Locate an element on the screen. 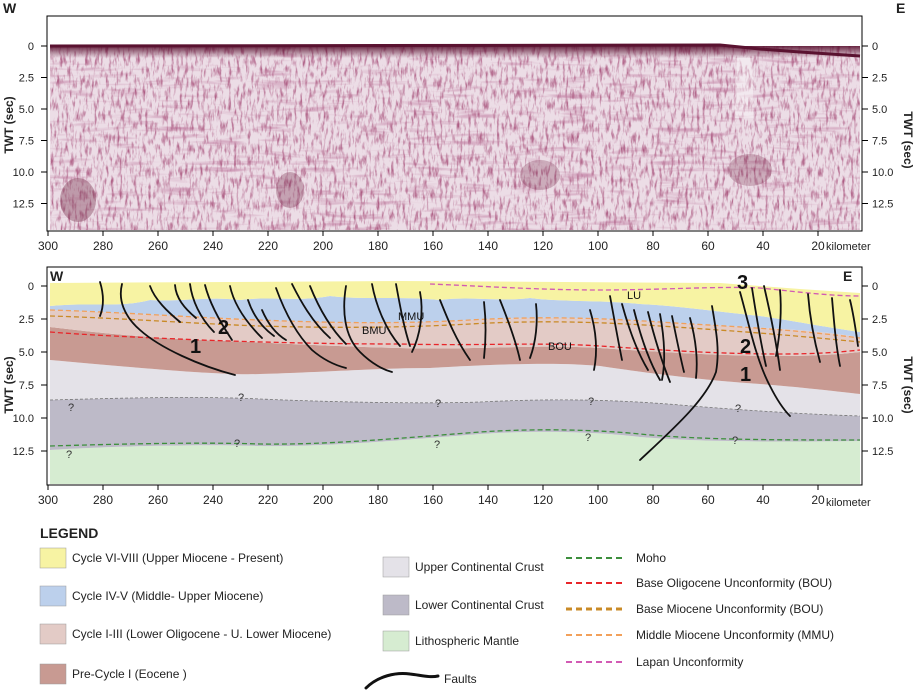  legend-line-label: Base Oligocene Unconformity (BOU) is located at coordinates (734, 583).